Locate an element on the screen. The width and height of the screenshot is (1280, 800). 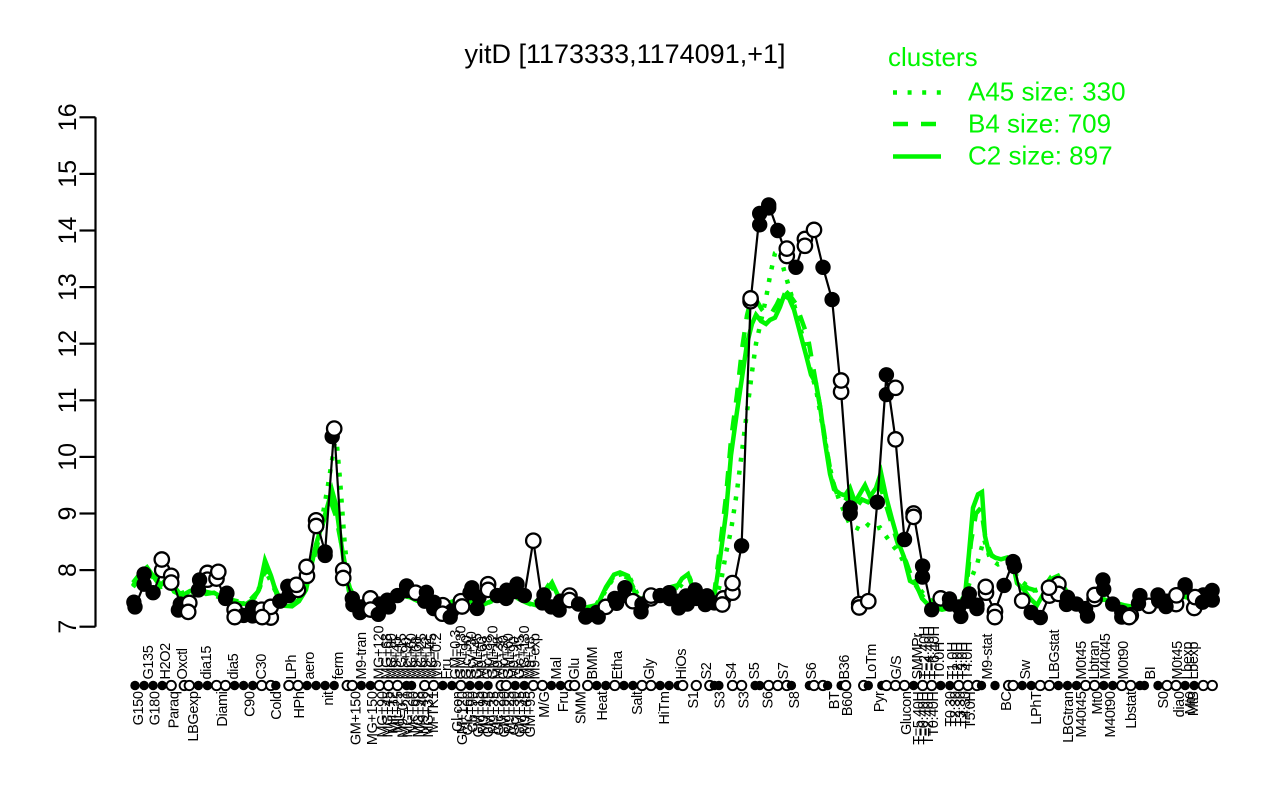
svg-text: T=4.40H is located at coordinates (930, 652).